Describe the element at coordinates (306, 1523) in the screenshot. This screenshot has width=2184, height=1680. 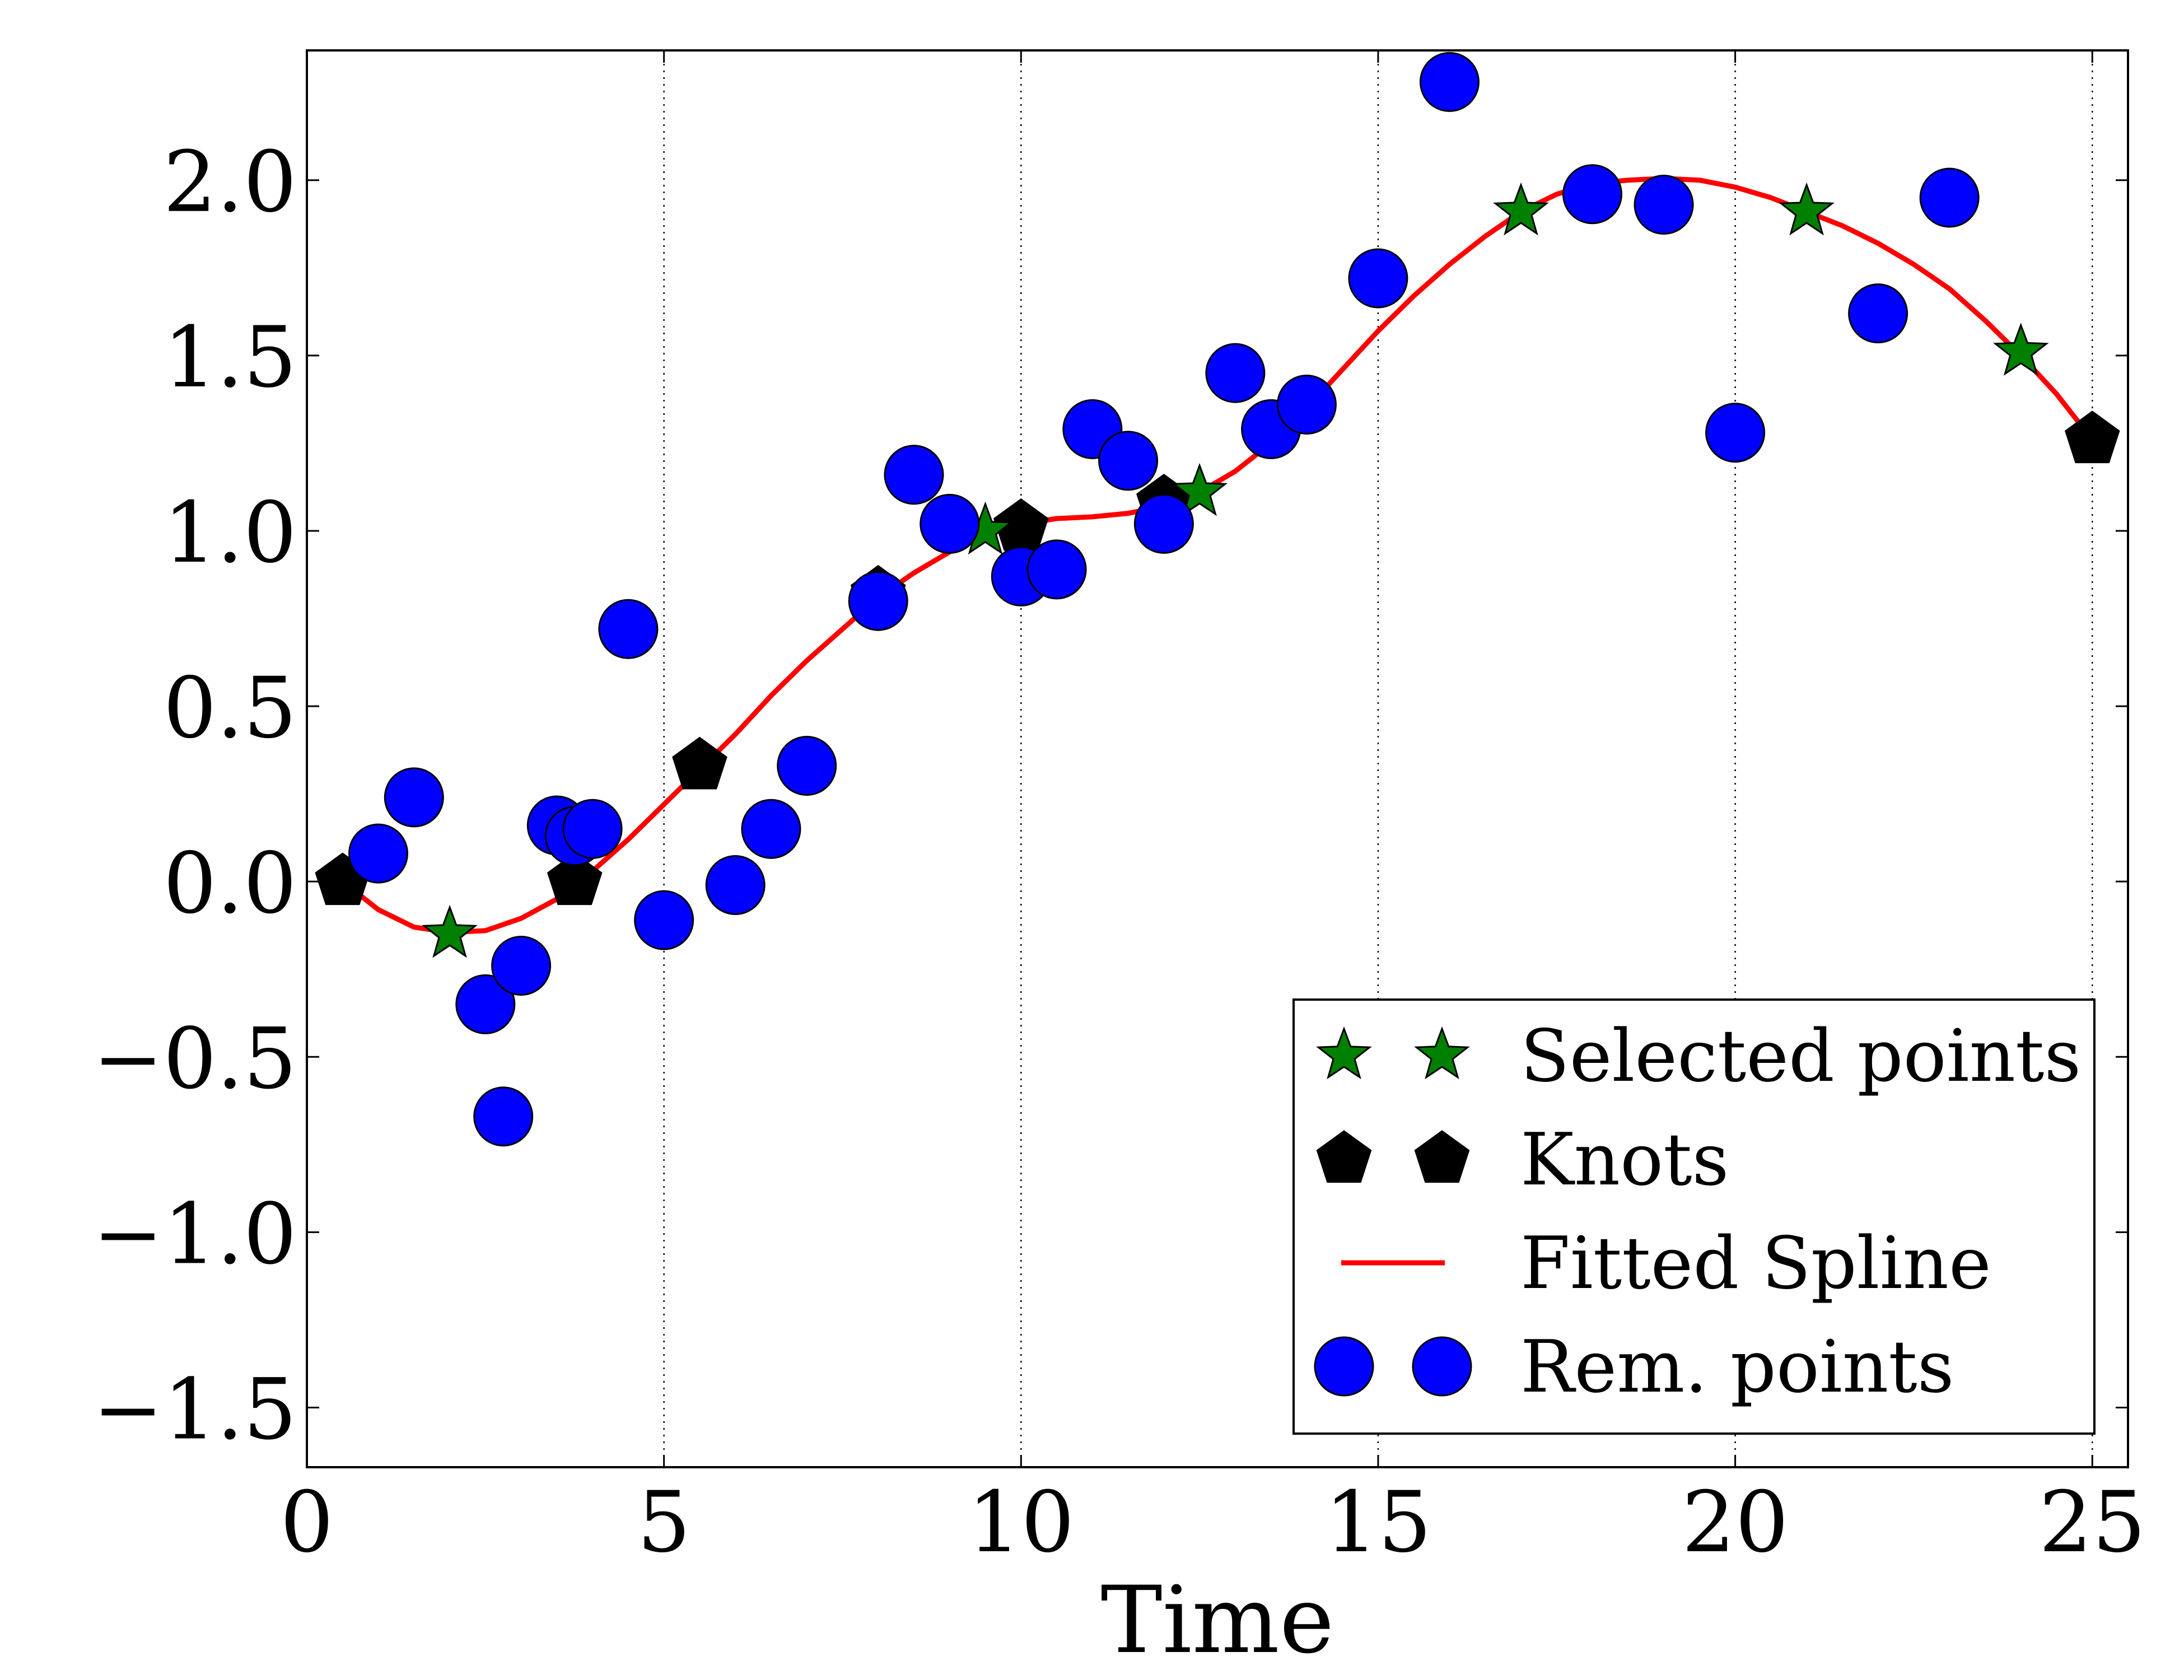
I see `x-tick-label: 0` at that location.